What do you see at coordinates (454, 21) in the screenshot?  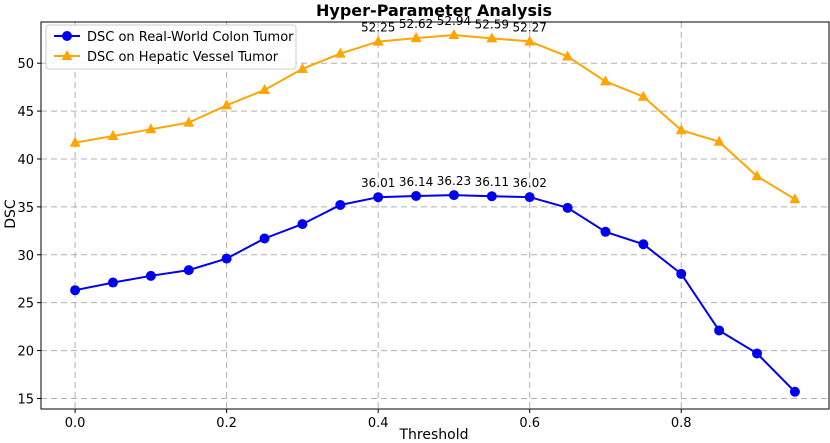 I see `data-label-hepatic: 52.94` at bounding box center [454, 21].